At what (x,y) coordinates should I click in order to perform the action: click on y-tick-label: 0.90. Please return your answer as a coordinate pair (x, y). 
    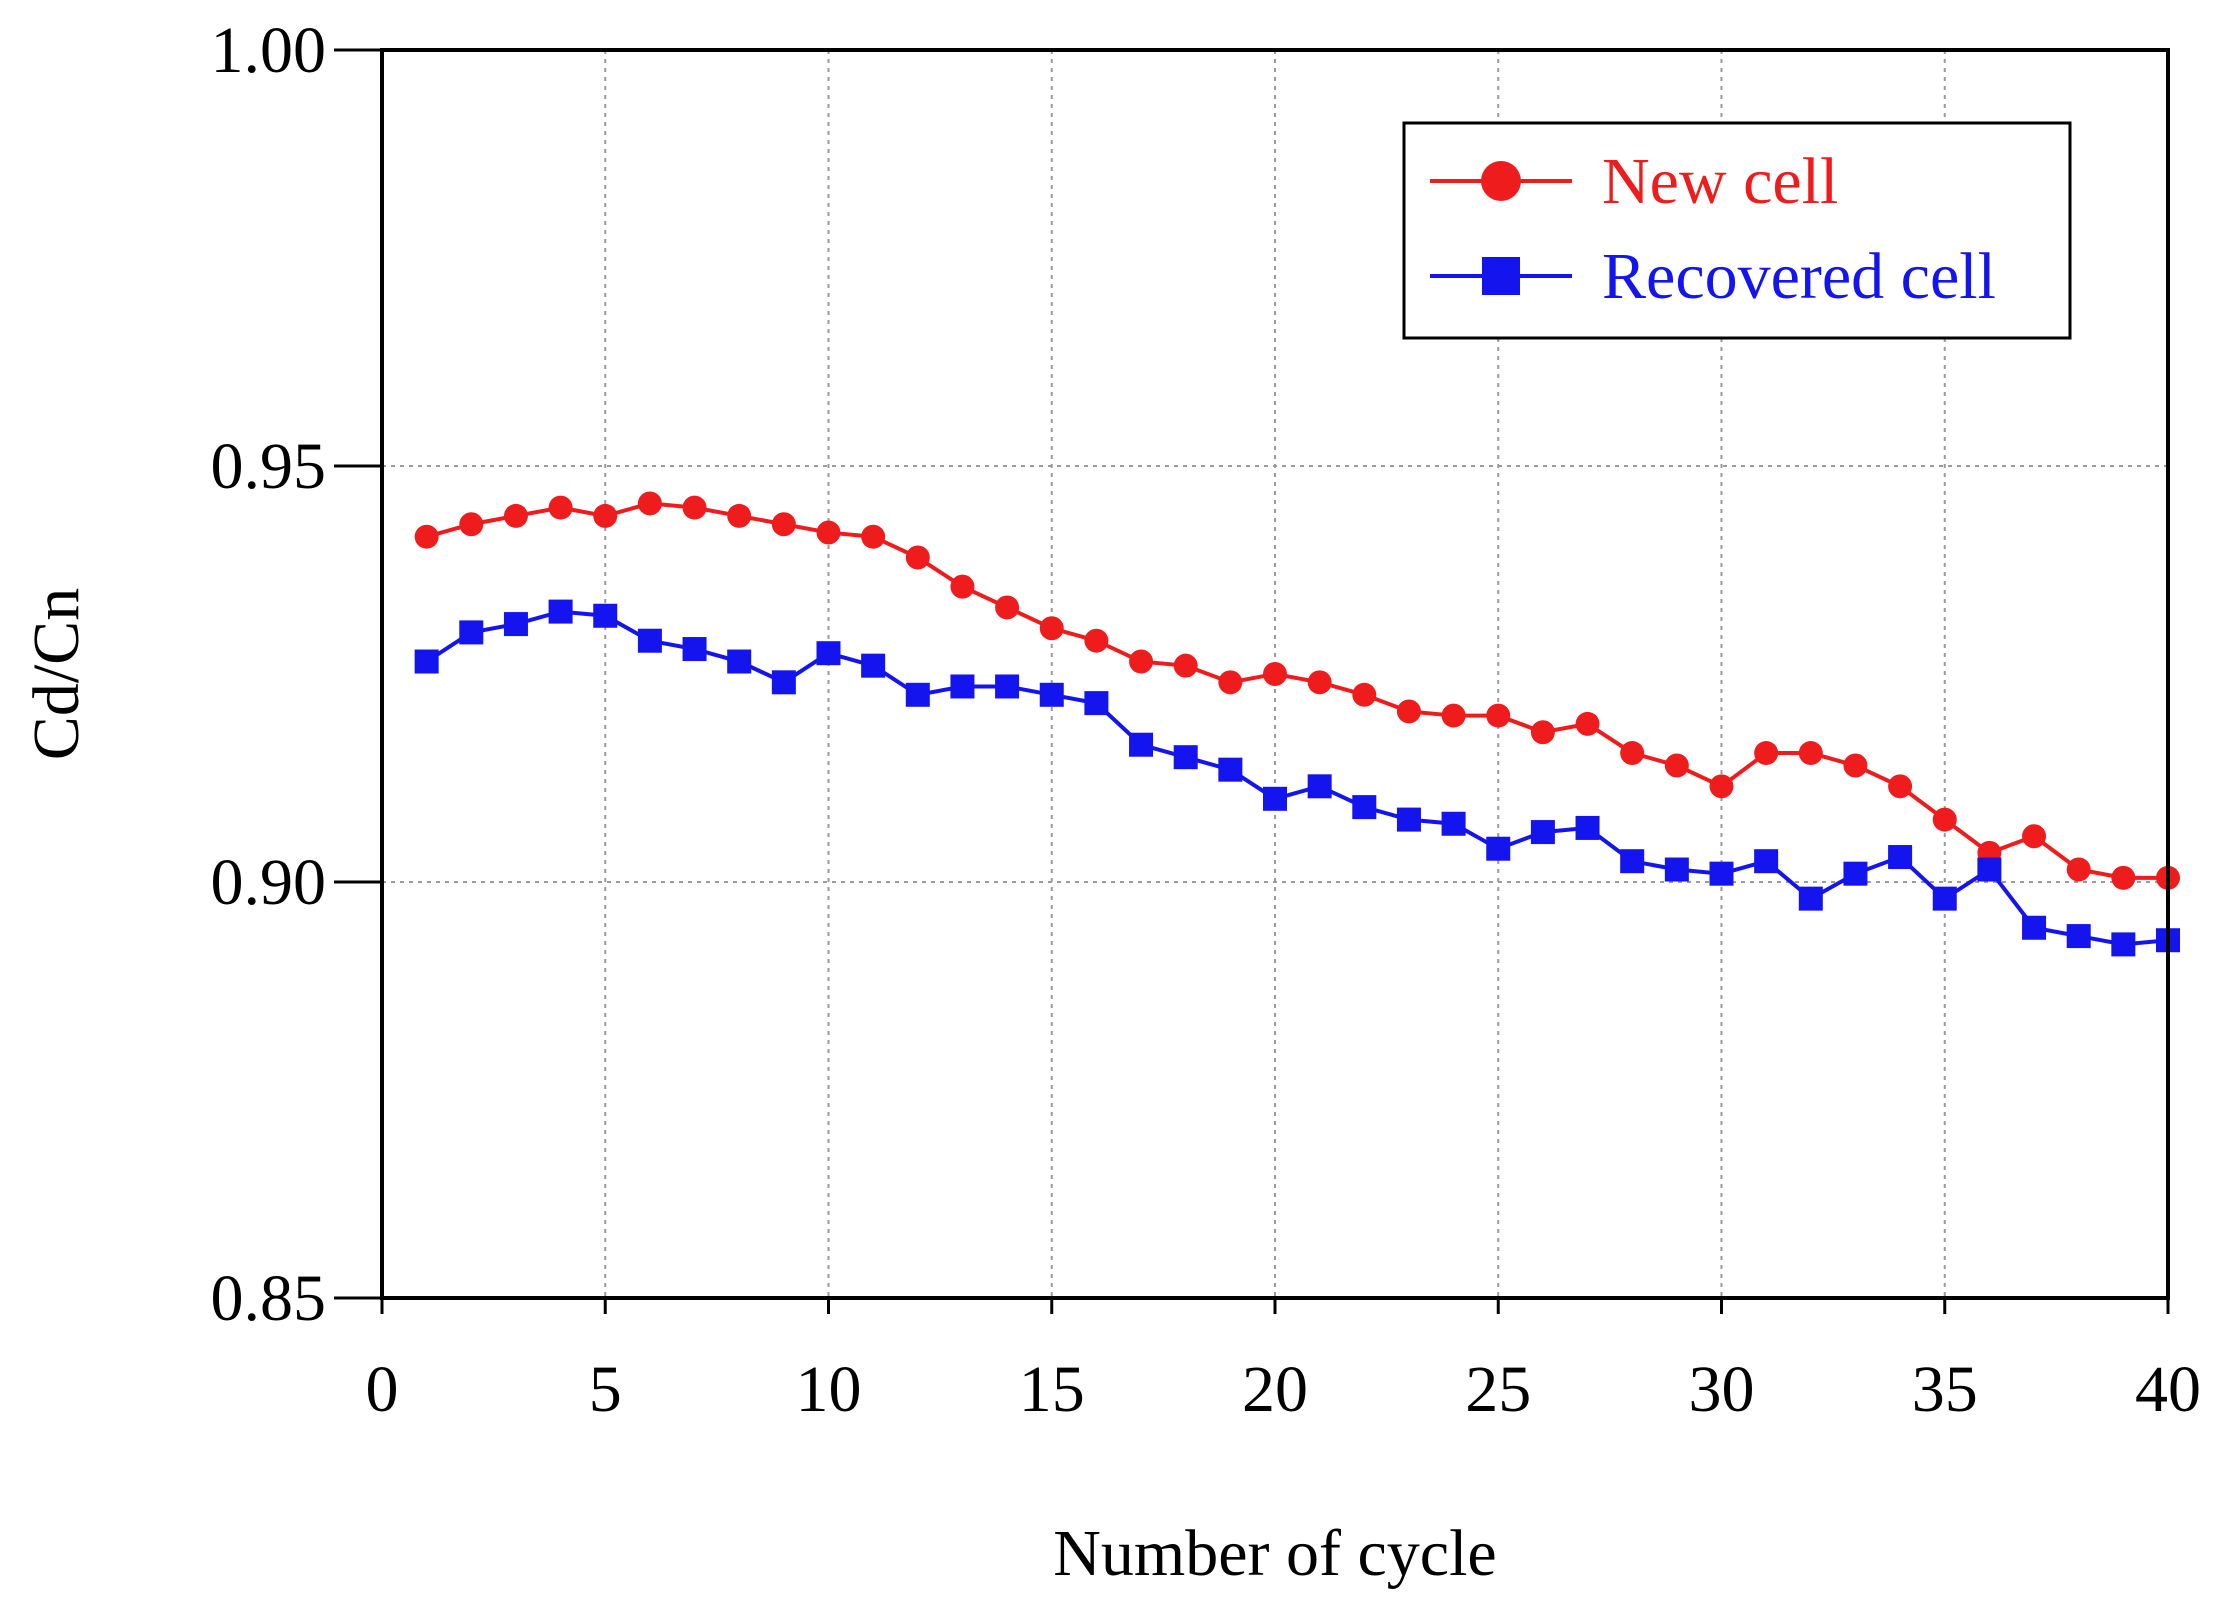
    Looking at the image, I should click on (269, 882).